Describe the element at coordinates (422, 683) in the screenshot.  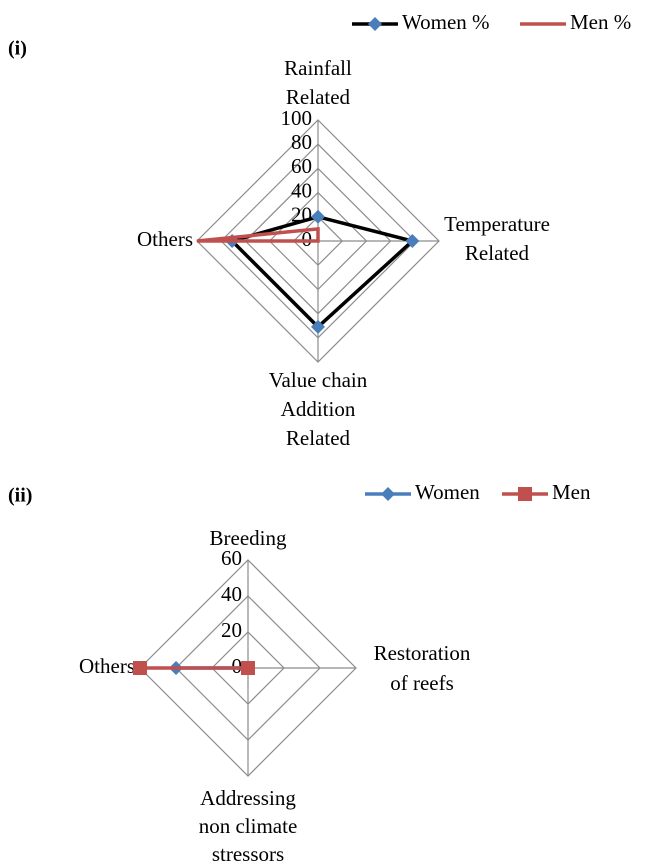
I see `axis-label: of reefs` at that location.